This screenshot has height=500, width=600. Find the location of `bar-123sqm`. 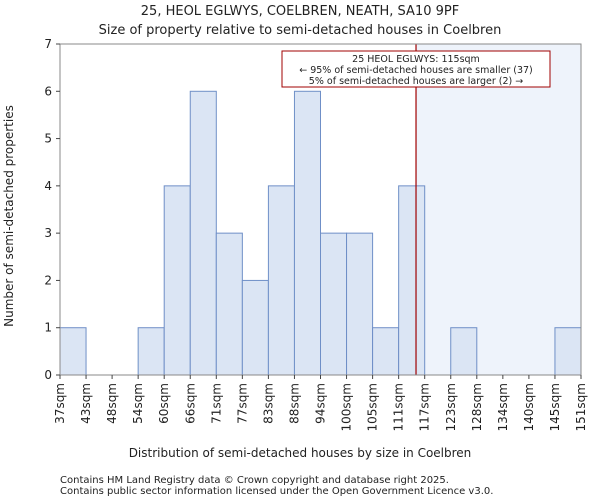

bar-123sqm is located at coordinates (464, 351).